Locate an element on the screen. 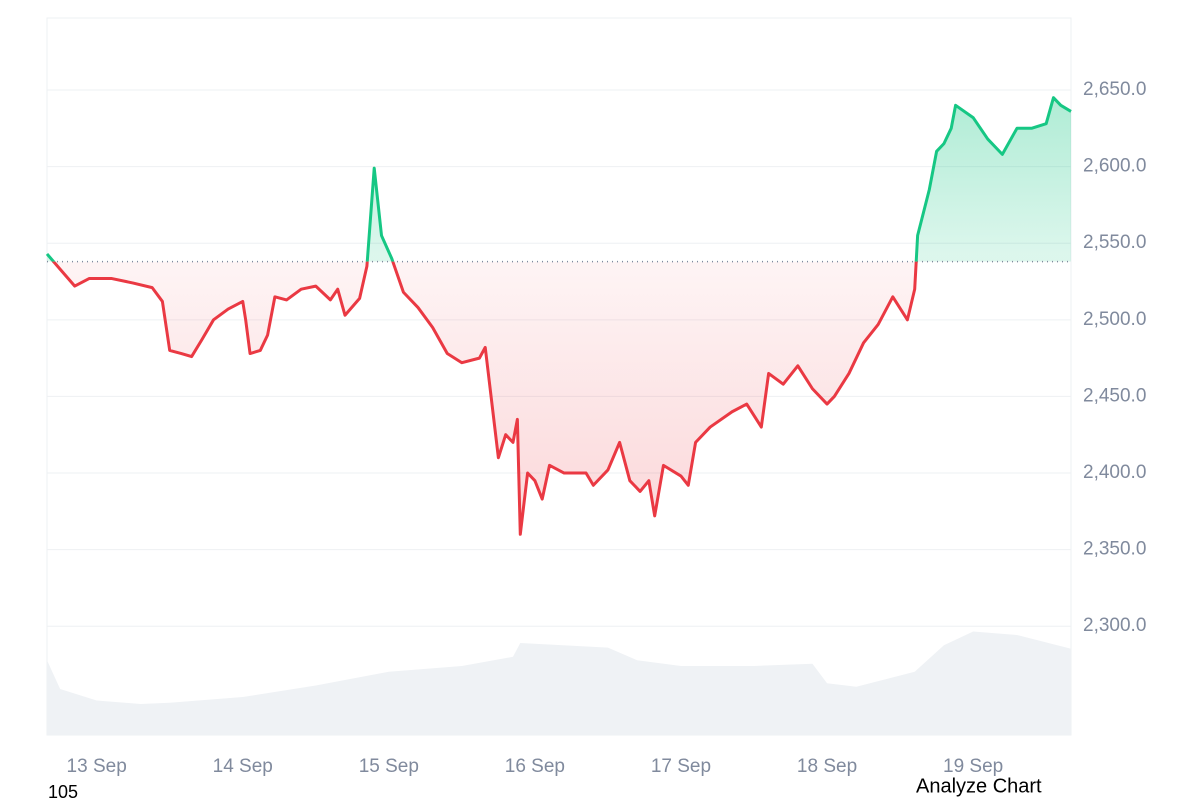 The width and height of the screenshot is (1200, 800). y-tick-label: 2,500.0 is located at coordinates (1114, 319).